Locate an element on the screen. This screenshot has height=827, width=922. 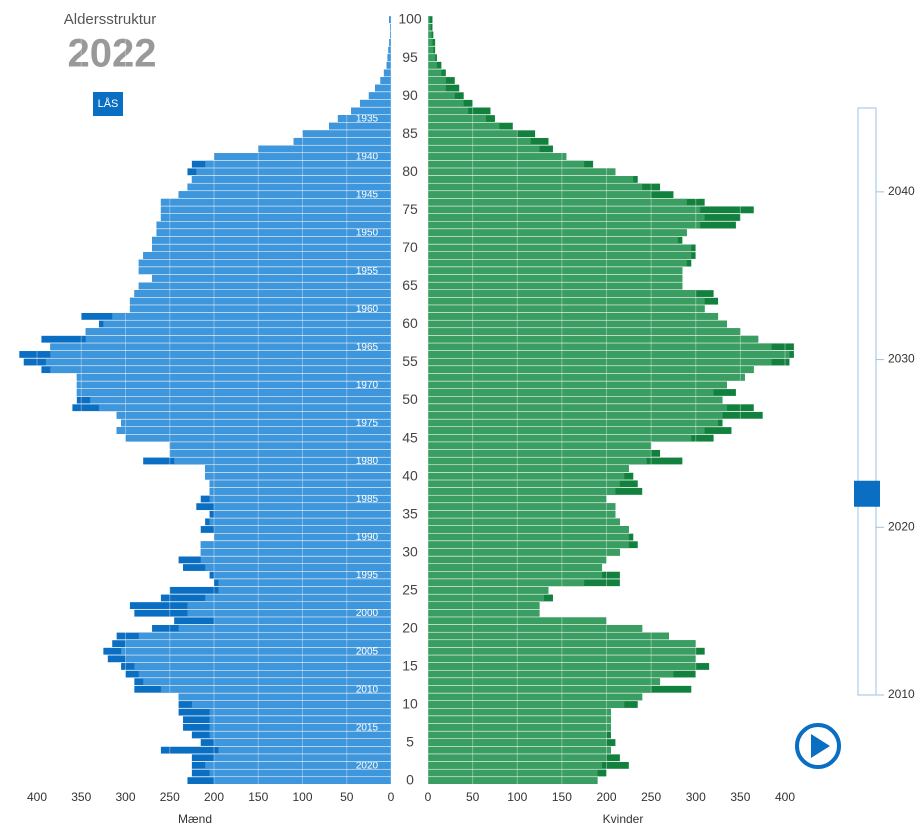
slider-handle is located at coordinates (867, 493).